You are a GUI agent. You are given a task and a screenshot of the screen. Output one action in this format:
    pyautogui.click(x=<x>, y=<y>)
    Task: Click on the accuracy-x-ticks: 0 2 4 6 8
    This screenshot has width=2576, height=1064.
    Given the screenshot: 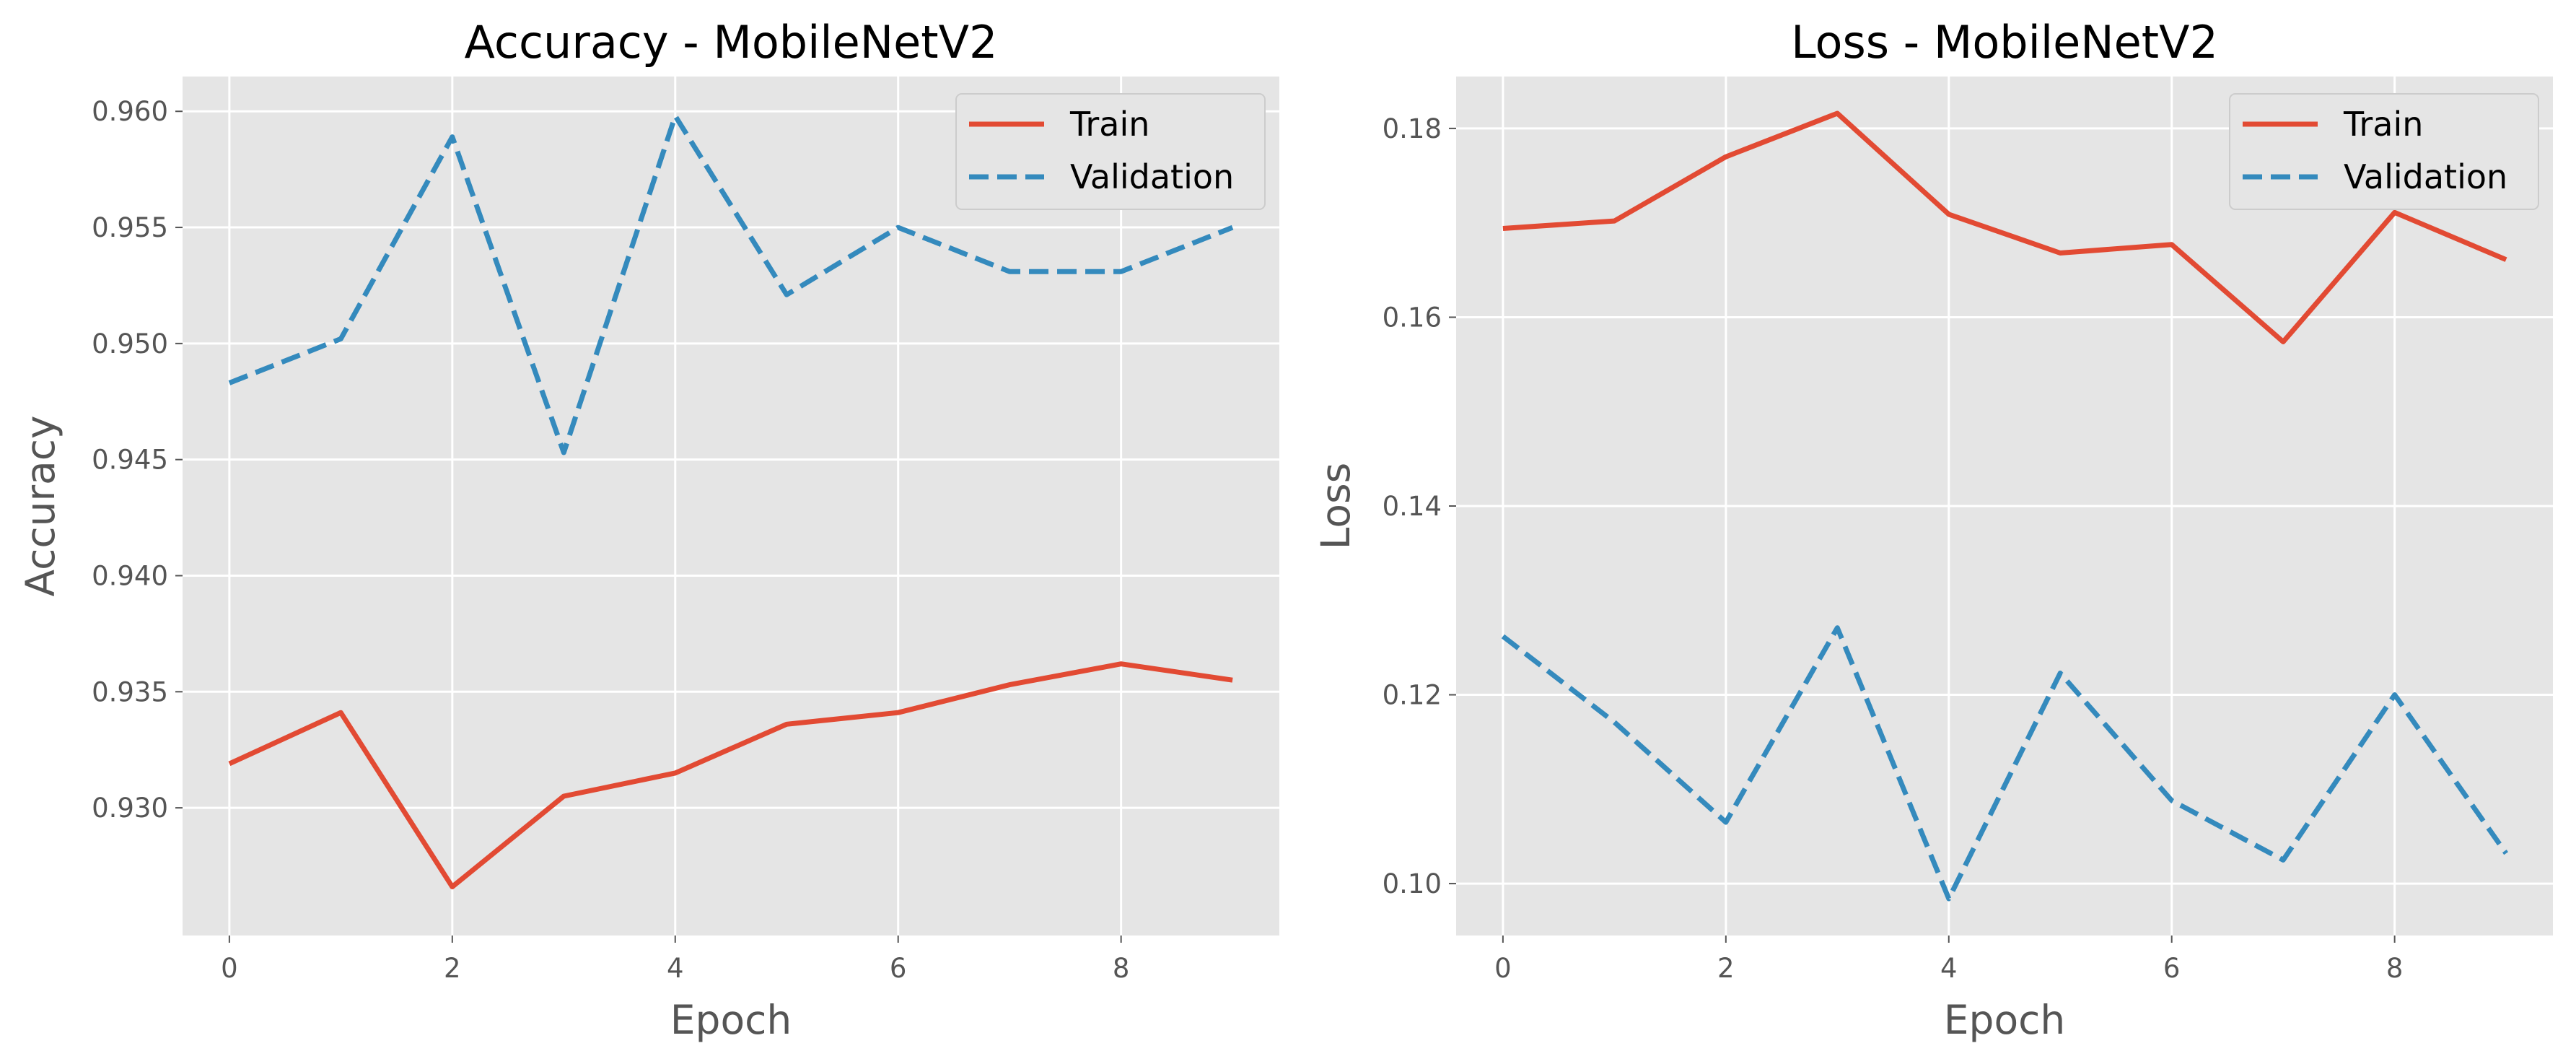 What is the action you would take?
    pyautogui.click(x=675, y=960)
    